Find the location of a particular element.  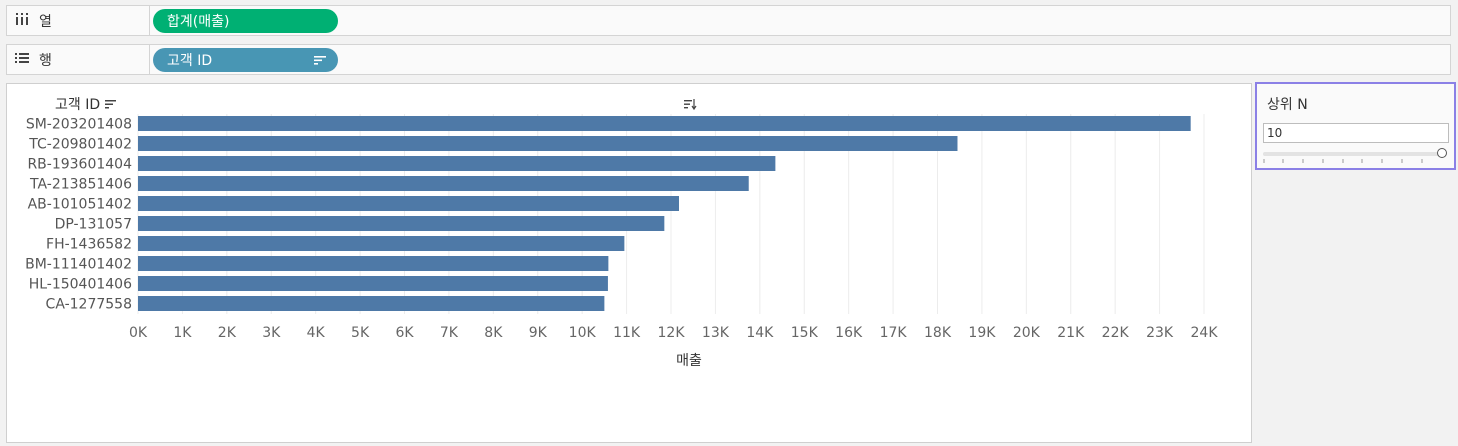

category-label: FH-1436582 is located at coordinates (89, 245).